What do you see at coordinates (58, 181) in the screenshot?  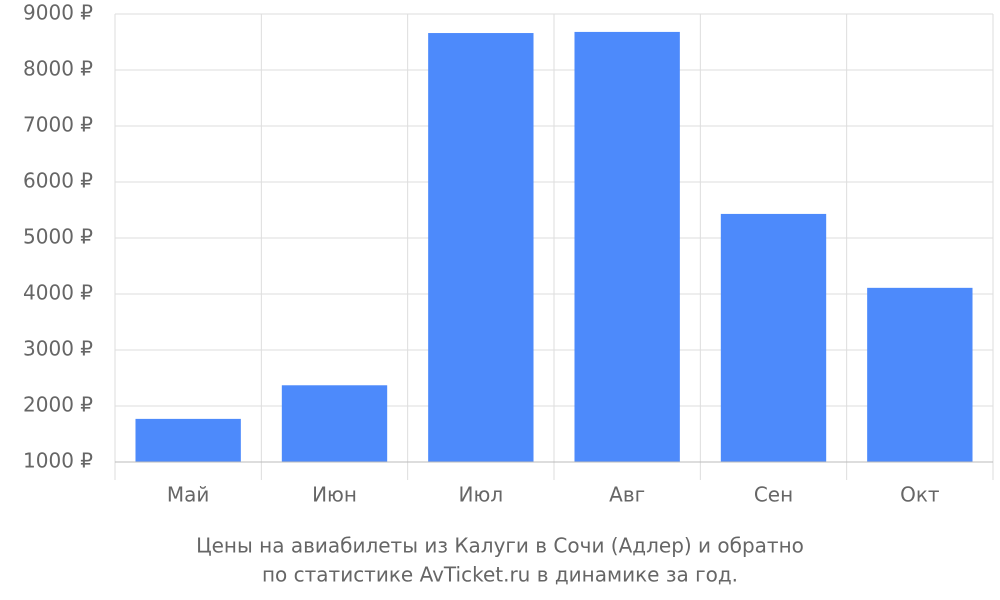 I see `y-tick-label: 6000 ₽` at bounding box center [58, 181].